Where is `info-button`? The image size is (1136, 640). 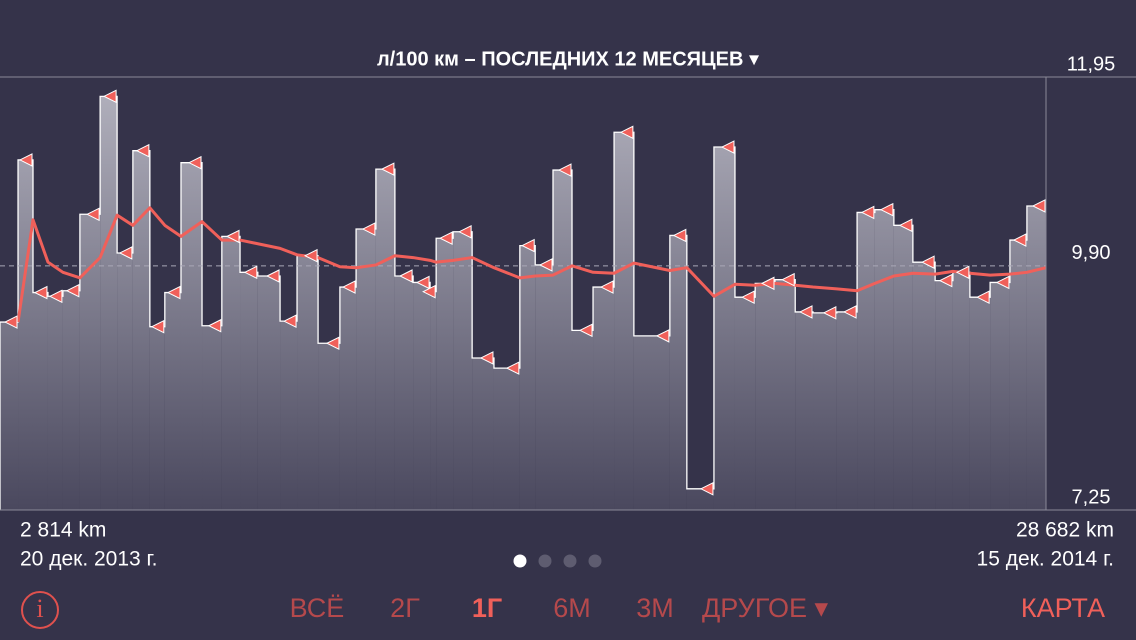 info-button is located at coordinates (40, 610).